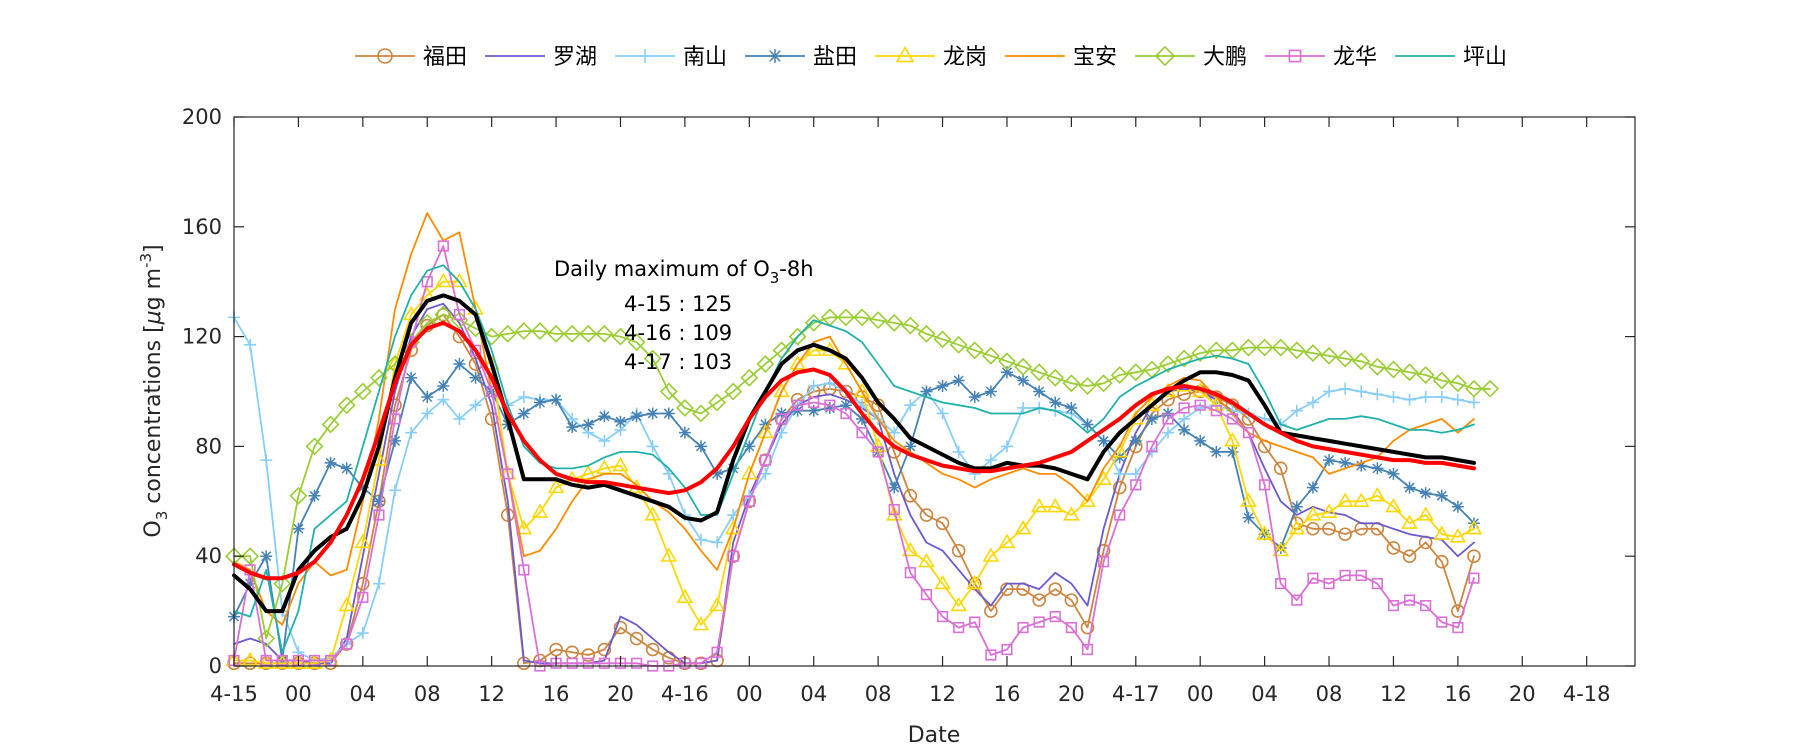 Image resolution: width=1800 pixels, height=750 pixels. I want to click on y-tick-label: 200, so click(202, 117).